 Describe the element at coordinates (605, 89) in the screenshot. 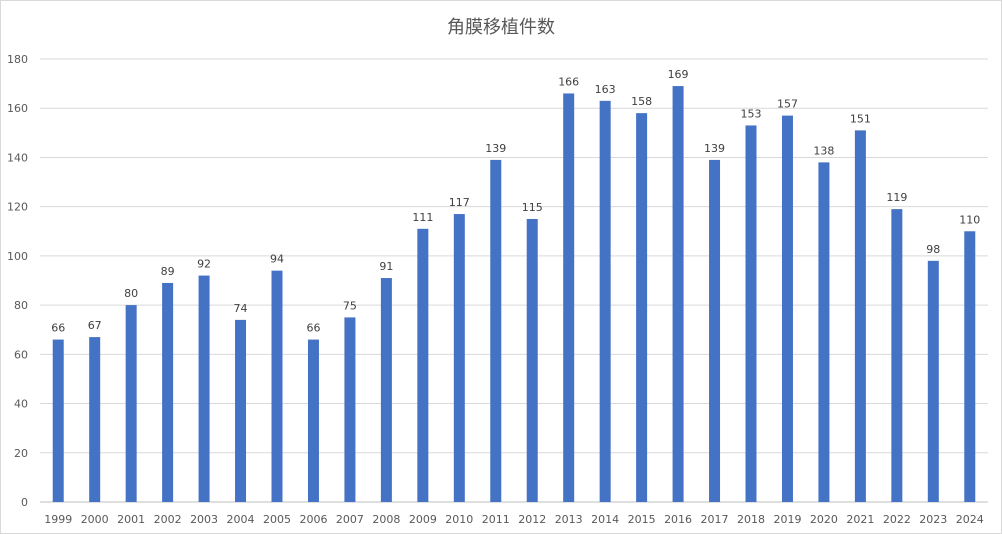

I see `data-label: 163` at that location.